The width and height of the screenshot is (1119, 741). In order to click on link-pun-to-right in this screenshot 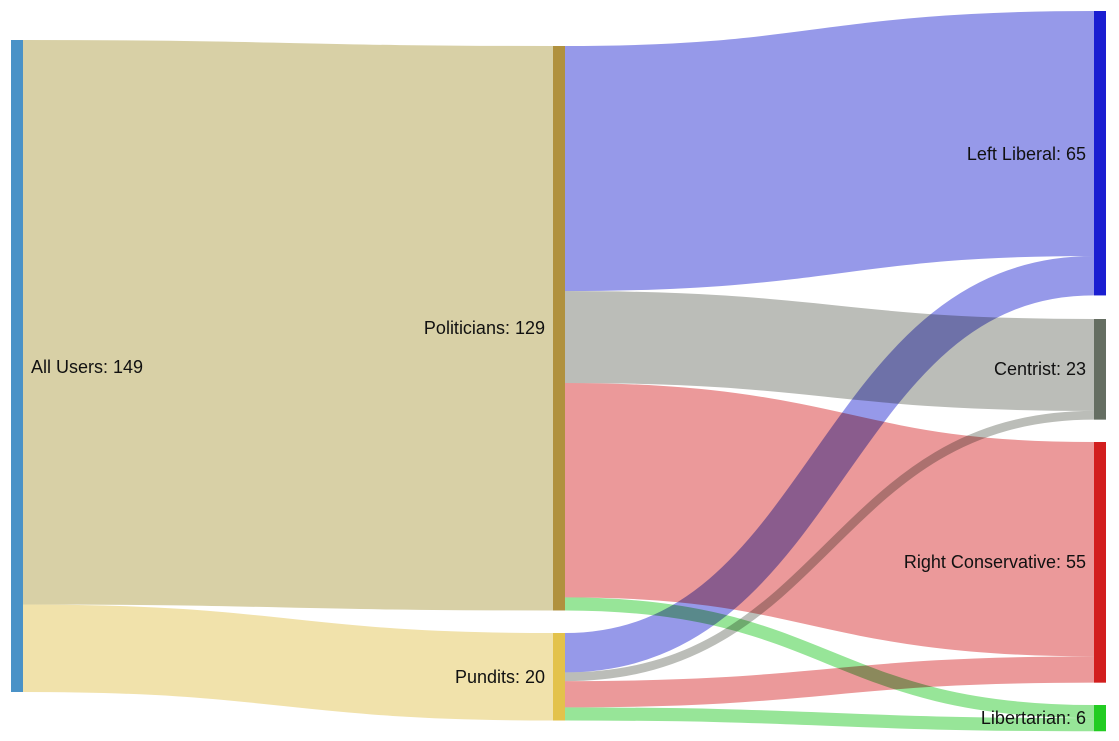, I will do `click(829, 682)`.